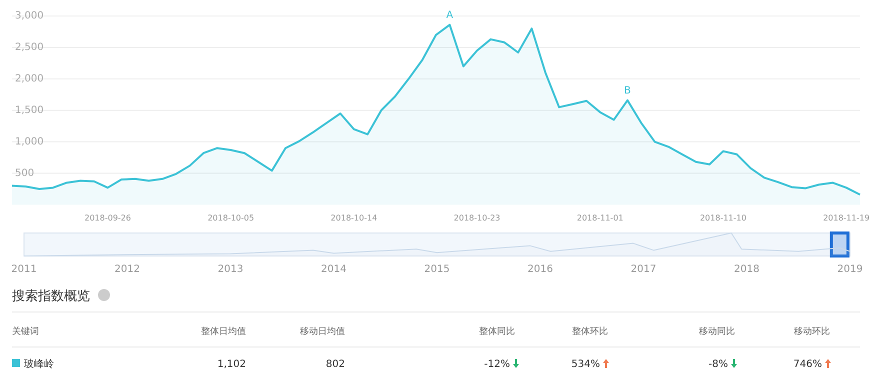  What do you see at coordinates (590, 331) in the screenshot?
I see `text: 整体环比` at bounding box center [590, 331].